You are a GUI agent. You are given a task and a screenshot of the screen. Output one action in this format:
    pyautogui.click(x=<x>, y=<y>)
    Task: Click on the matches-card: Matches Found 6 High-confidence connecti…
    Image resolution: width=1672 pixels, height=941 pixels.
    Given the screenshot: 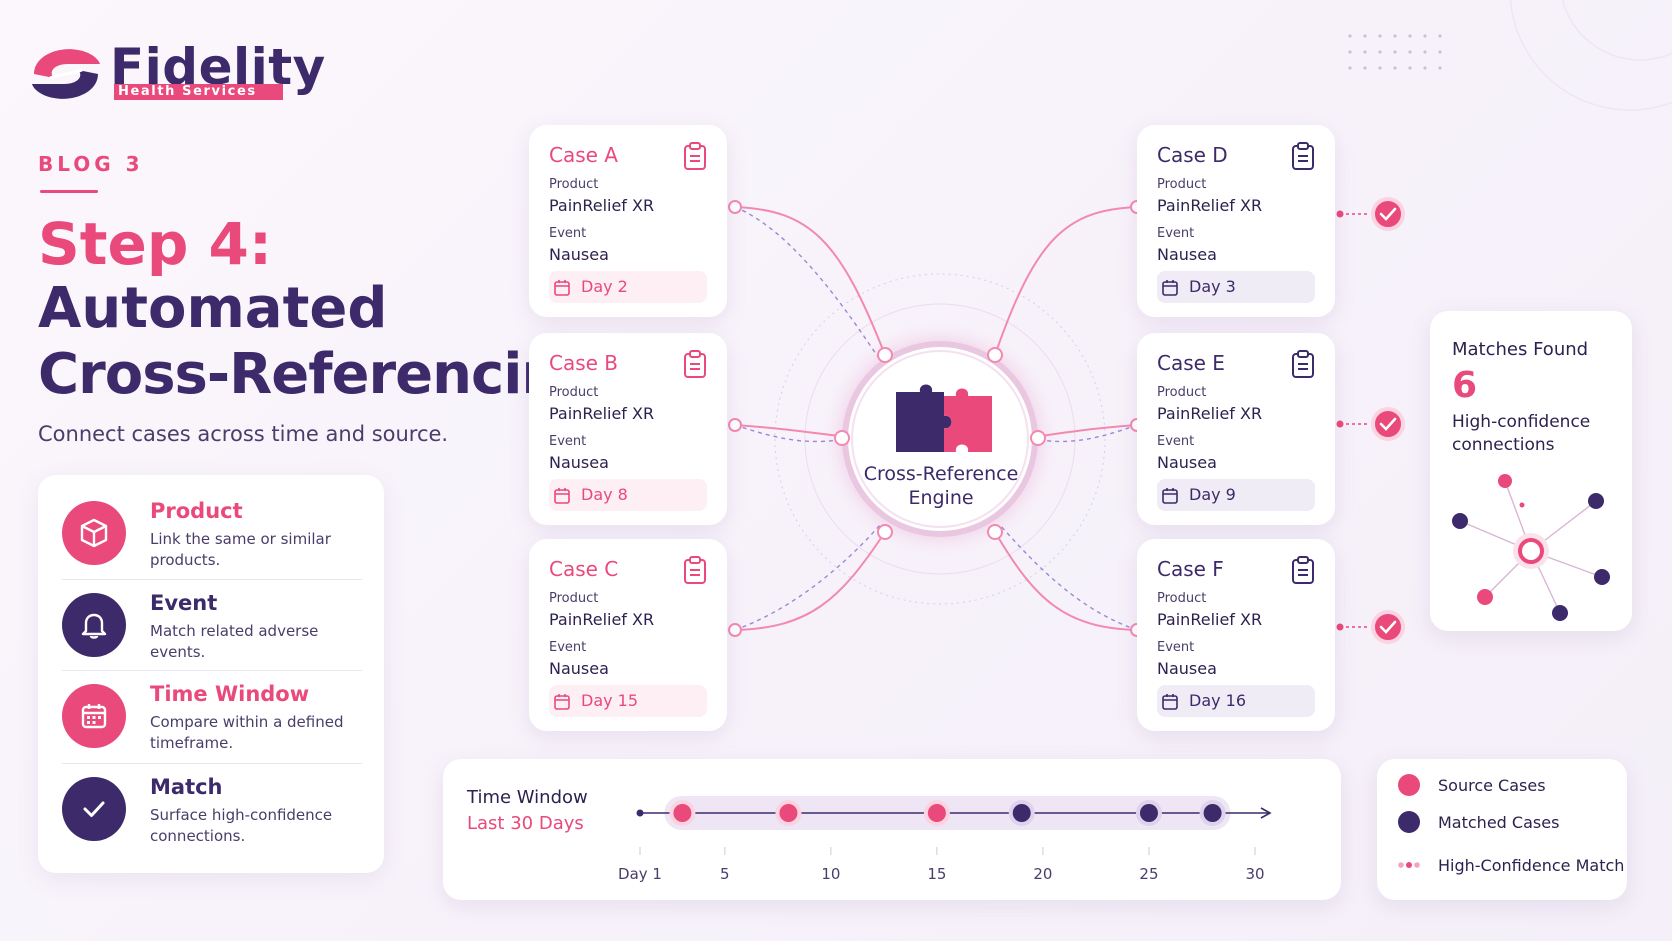 What is the action you would take?
    pyautogui.click(x=1531, y=471)
    